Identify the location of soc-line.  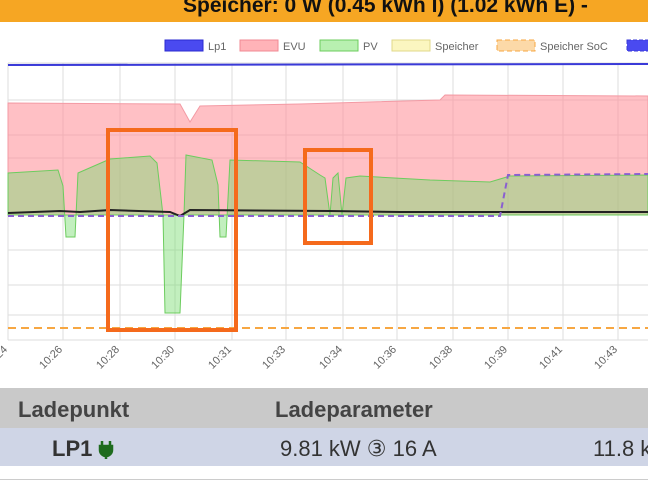
(328, 195).